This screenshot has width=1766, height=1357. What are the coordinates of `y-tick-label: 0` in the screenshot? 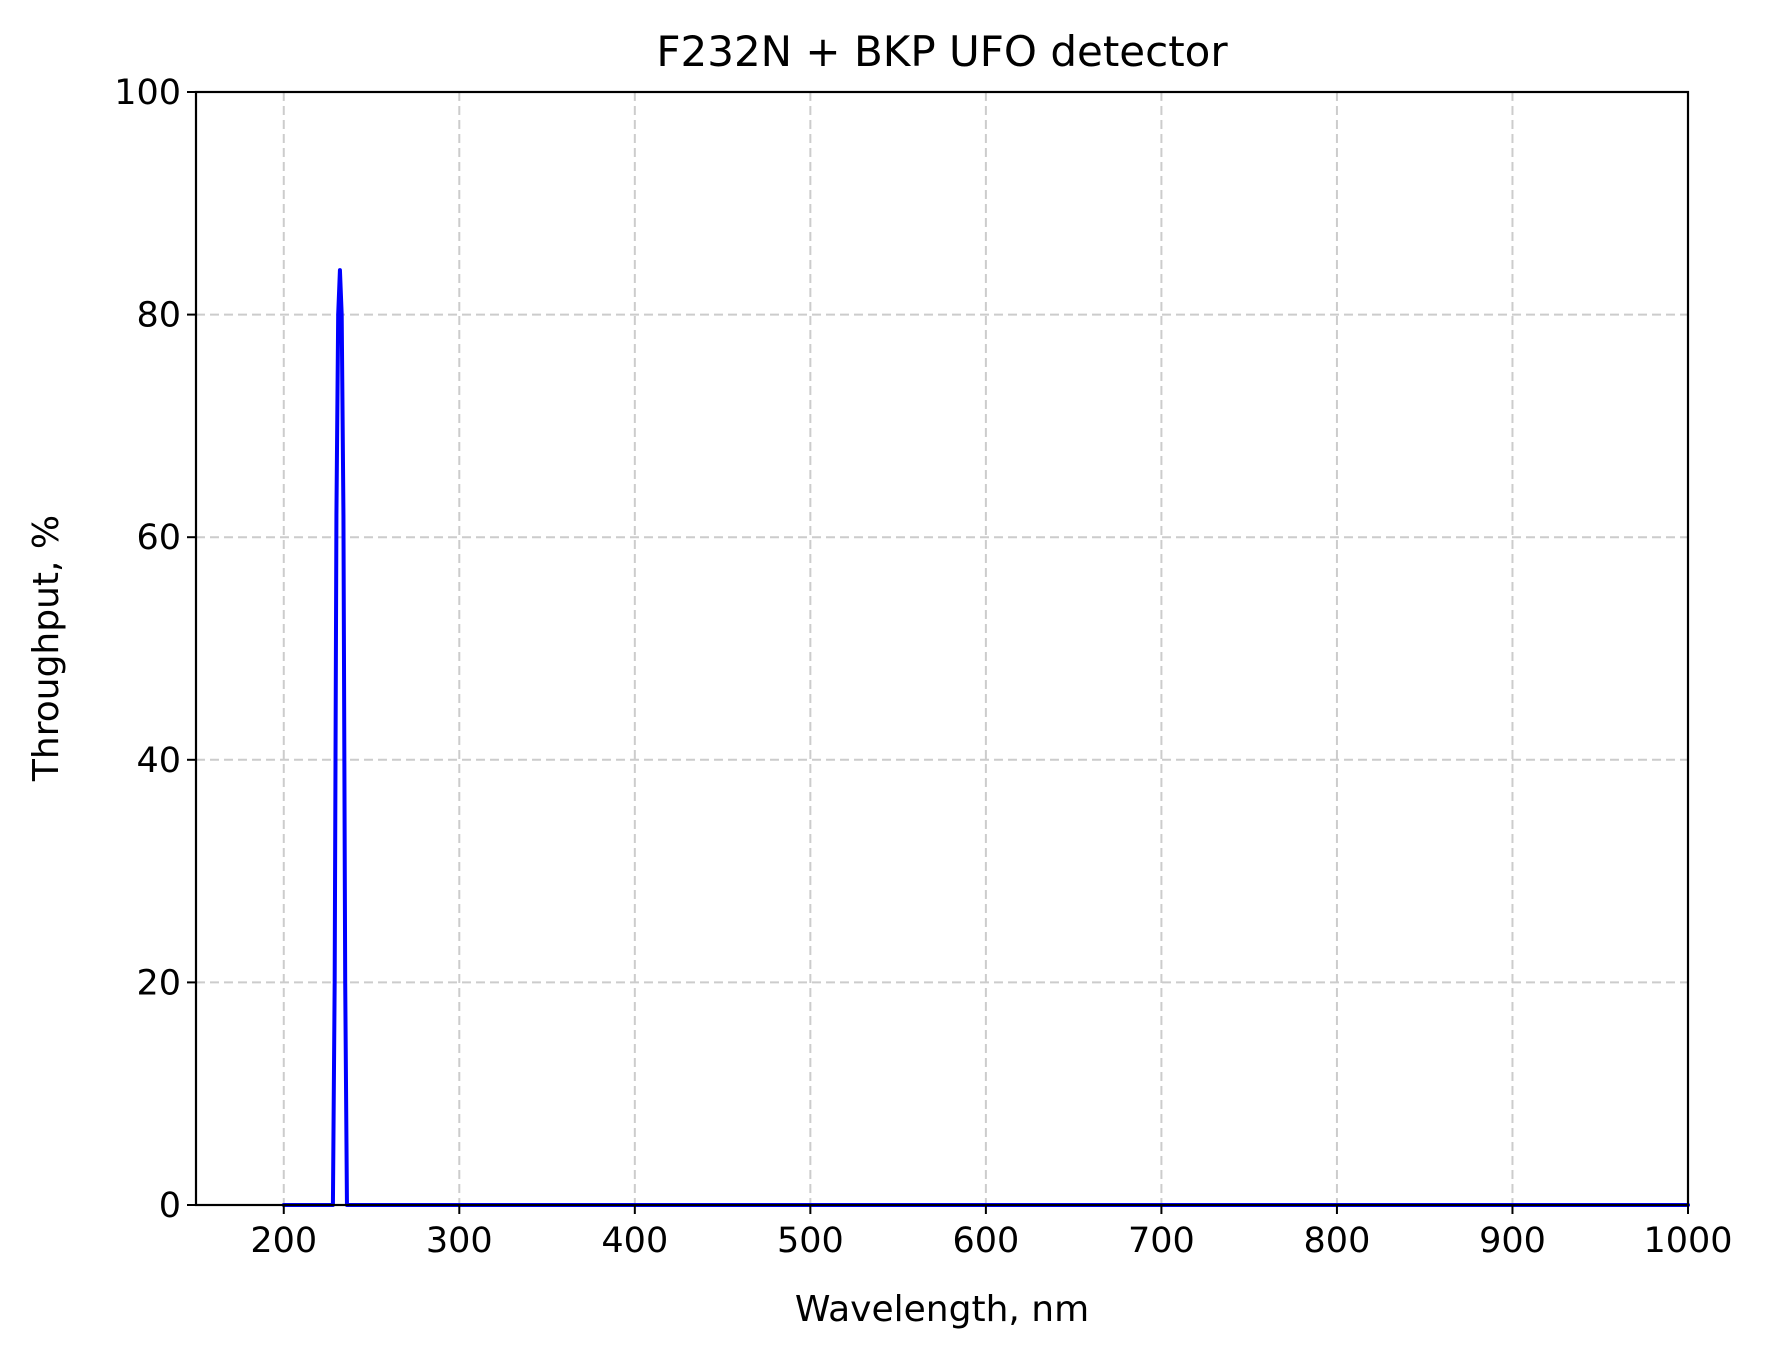 It's located at (170, 1206).